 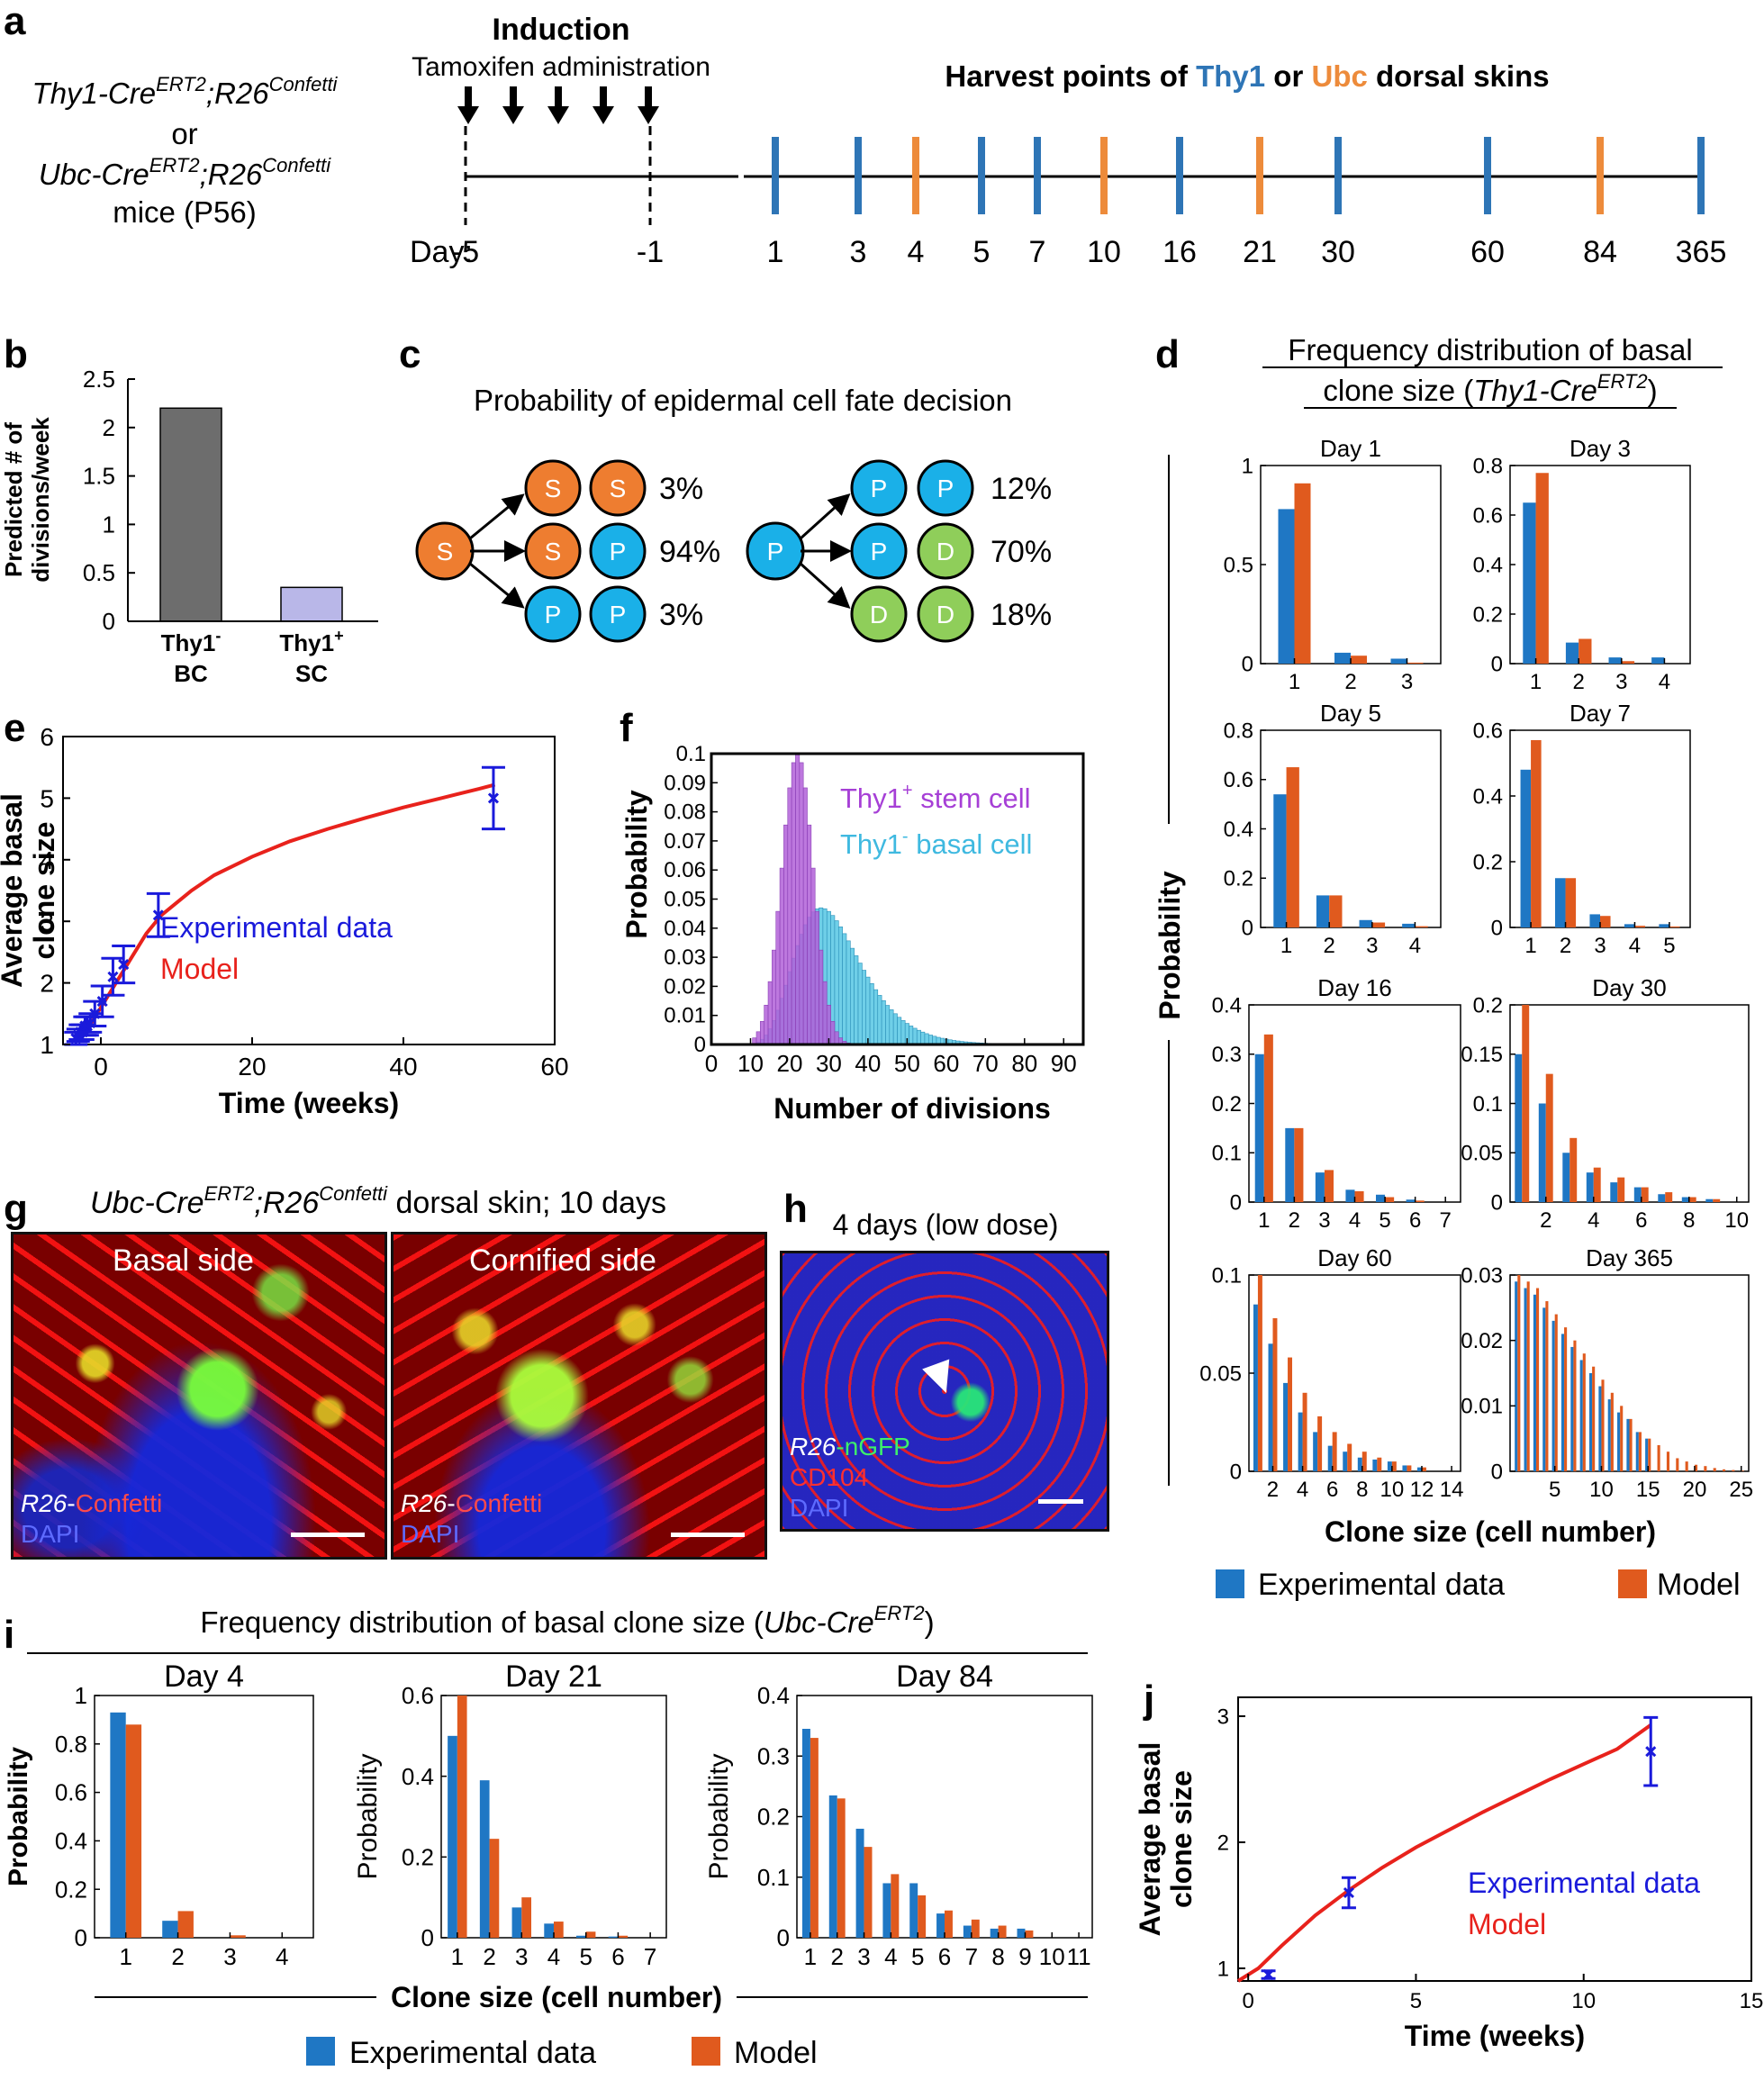 I want to click on d60-model-bar, so click(x=1290, y=1414).